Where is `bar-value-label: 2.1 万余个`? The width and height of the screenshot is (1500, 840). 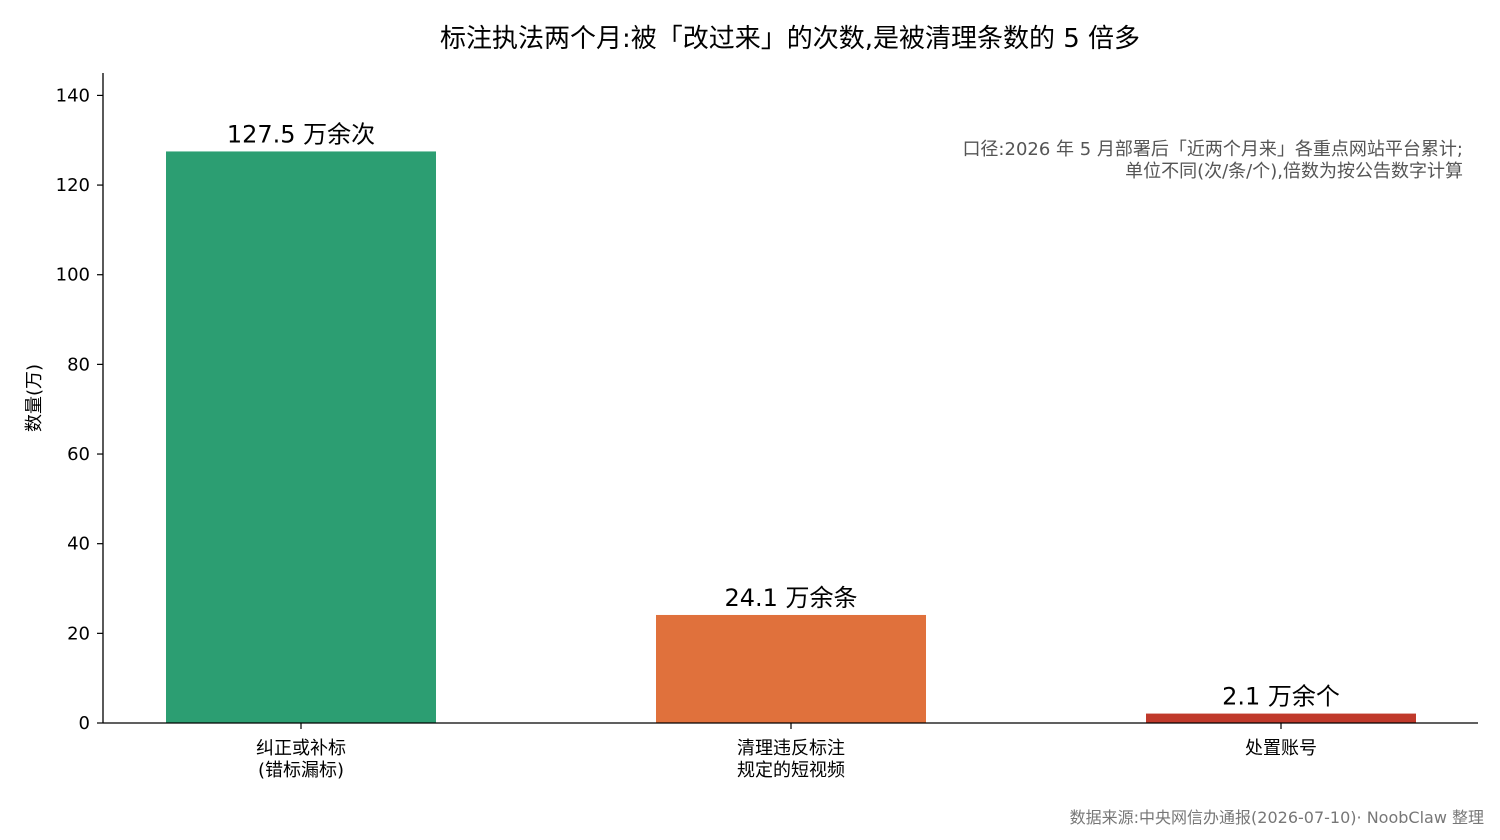
bar-value-label: 2.1 万余个 is located at coordinates (1281, 697).